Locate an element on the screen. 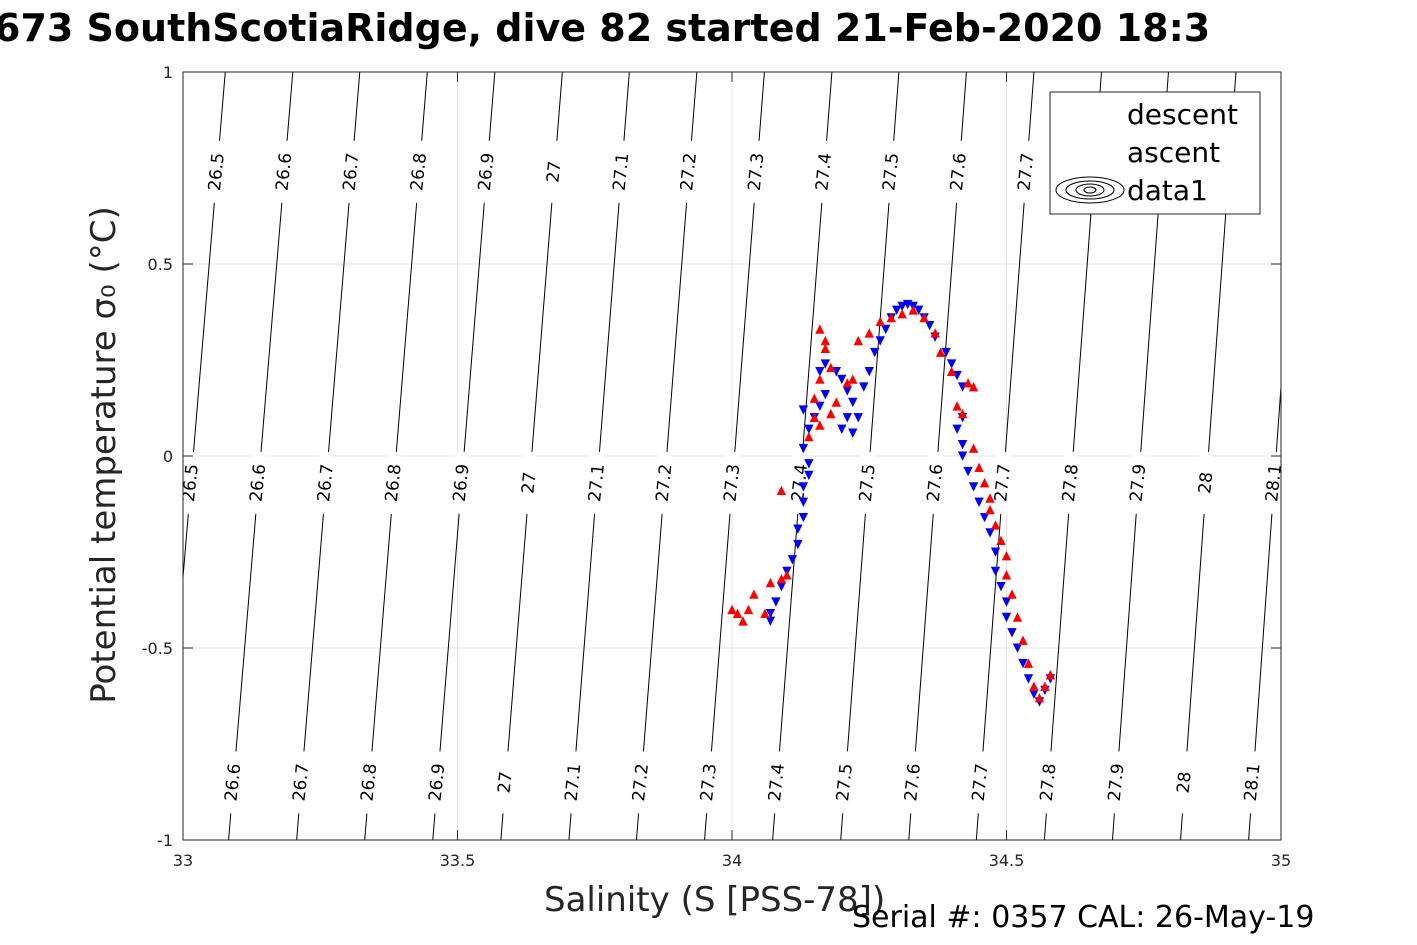  x-tick-label: 34 is located at coordinates (732, 860).